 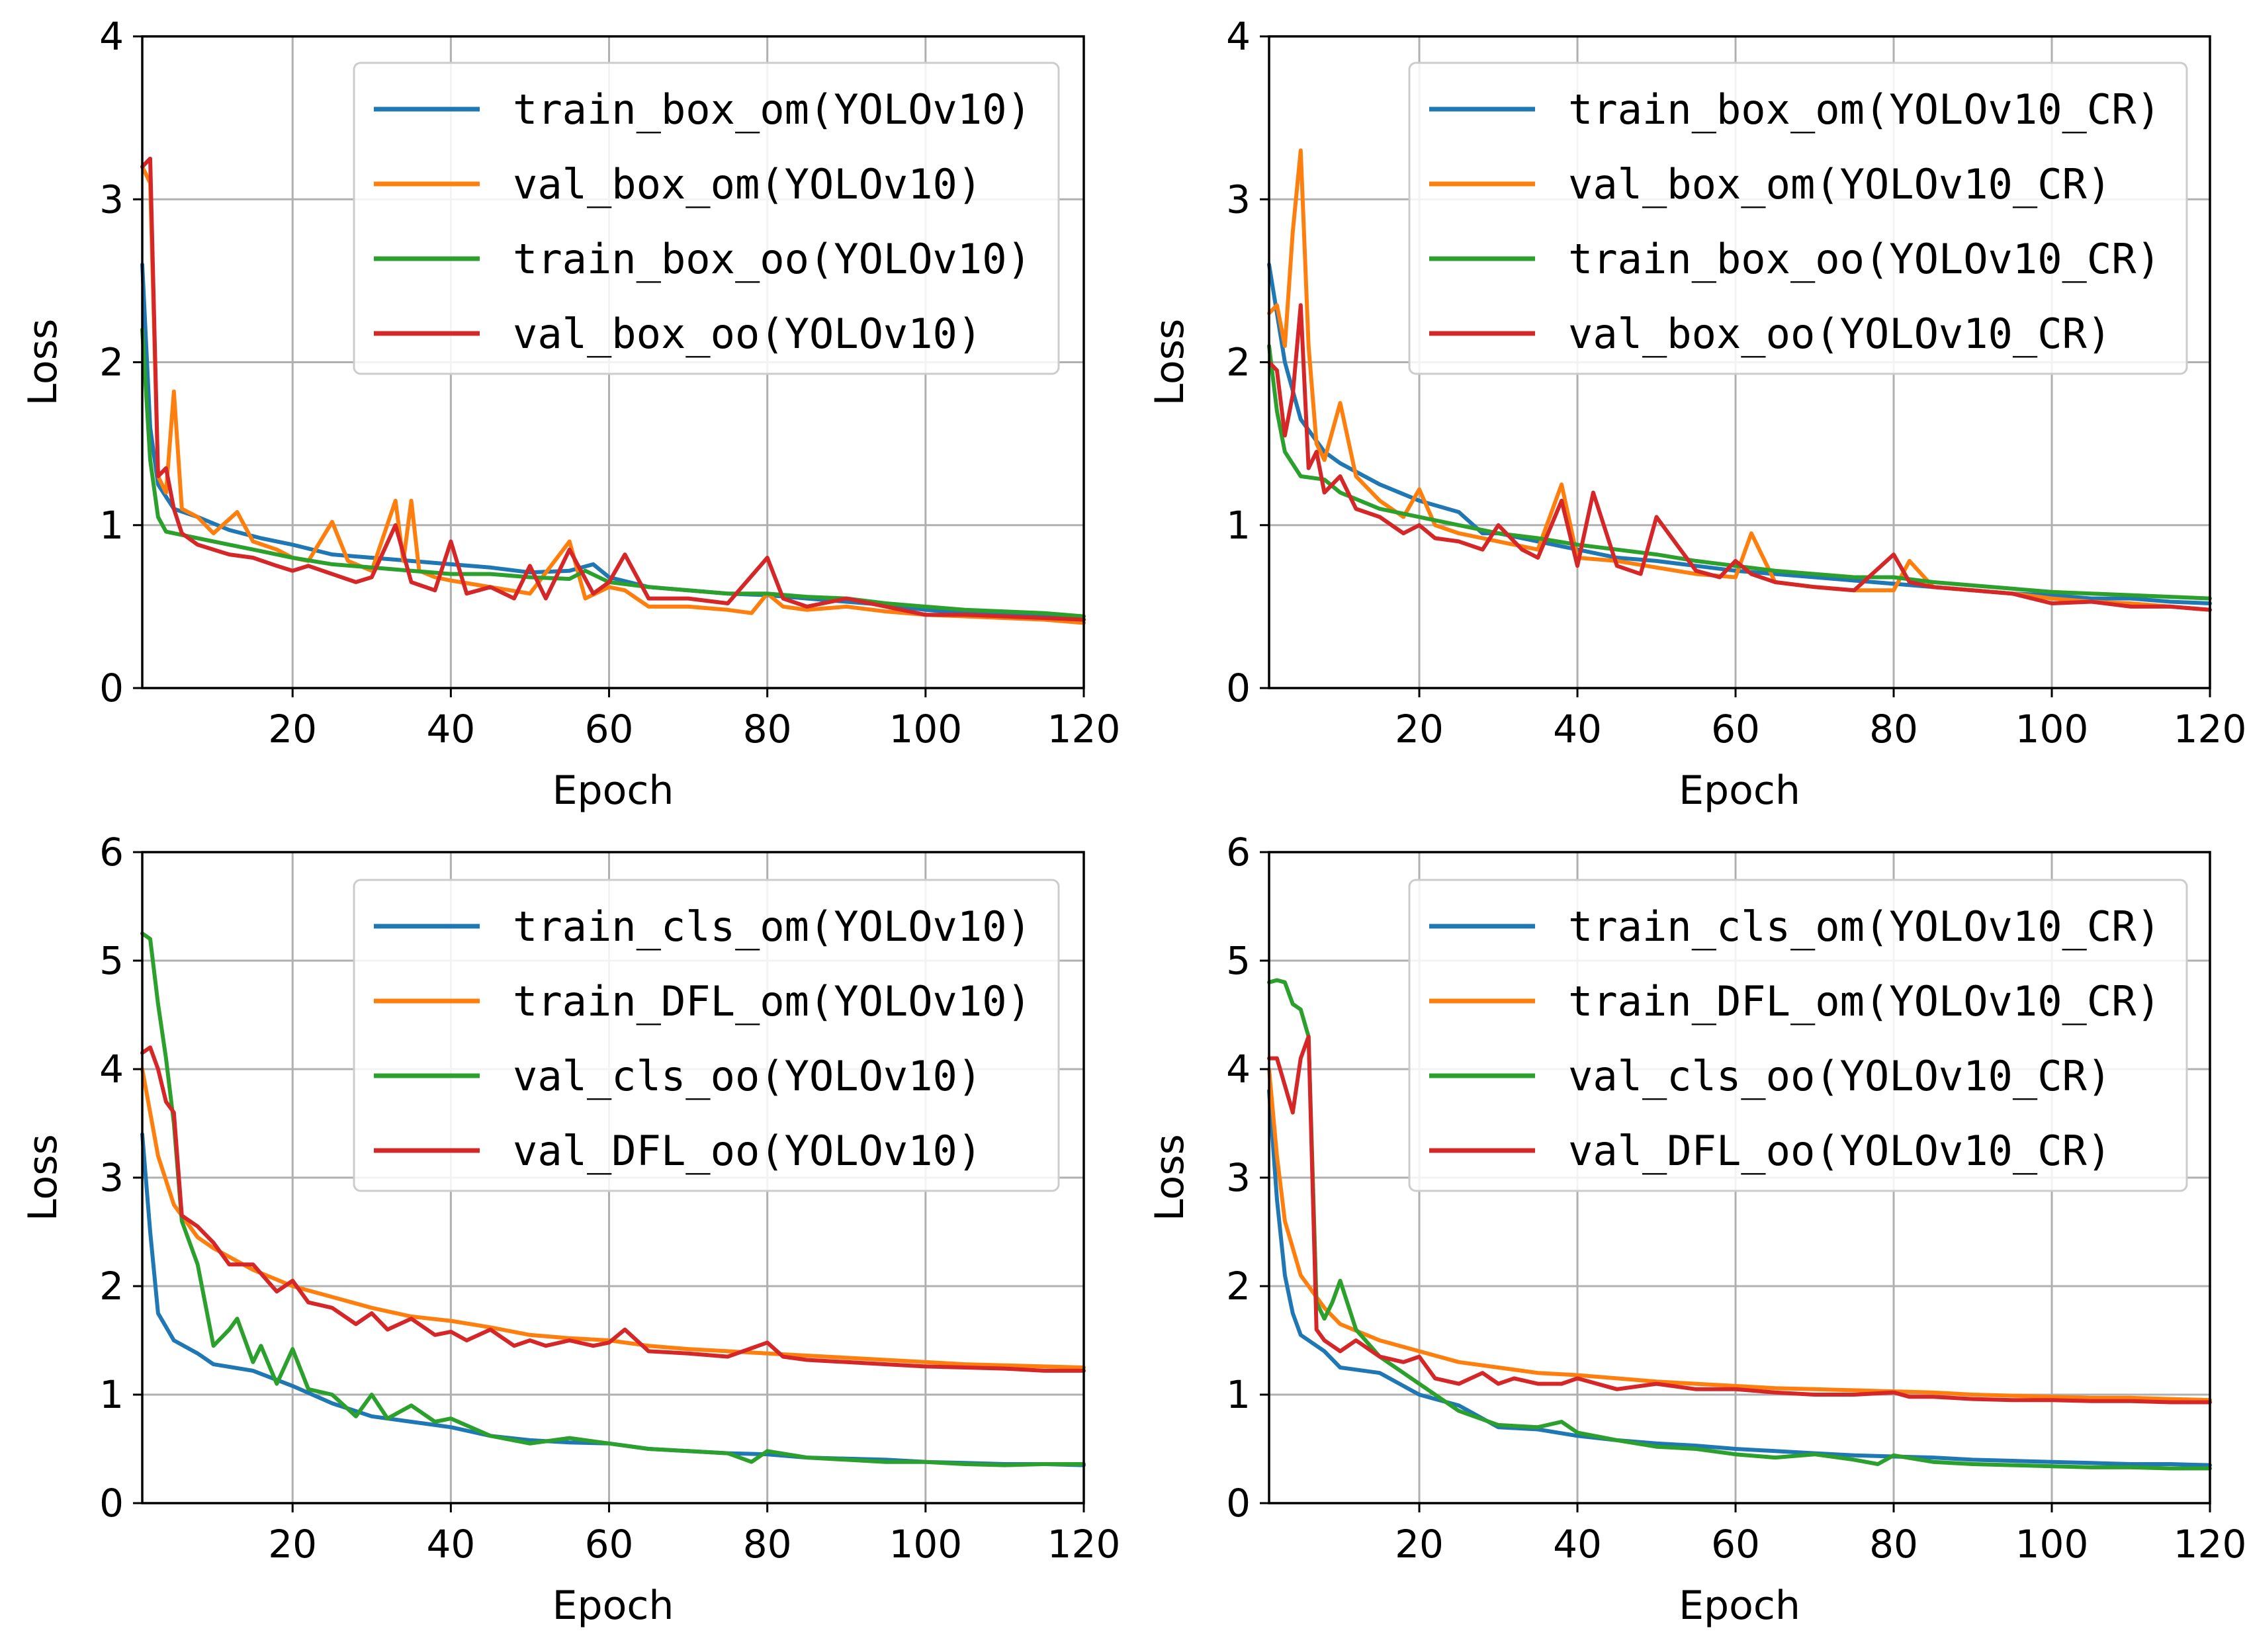 I want to click on legend-entry: val_cls_oo(YOLOv10_CR), so click(x=1839, y=1076).